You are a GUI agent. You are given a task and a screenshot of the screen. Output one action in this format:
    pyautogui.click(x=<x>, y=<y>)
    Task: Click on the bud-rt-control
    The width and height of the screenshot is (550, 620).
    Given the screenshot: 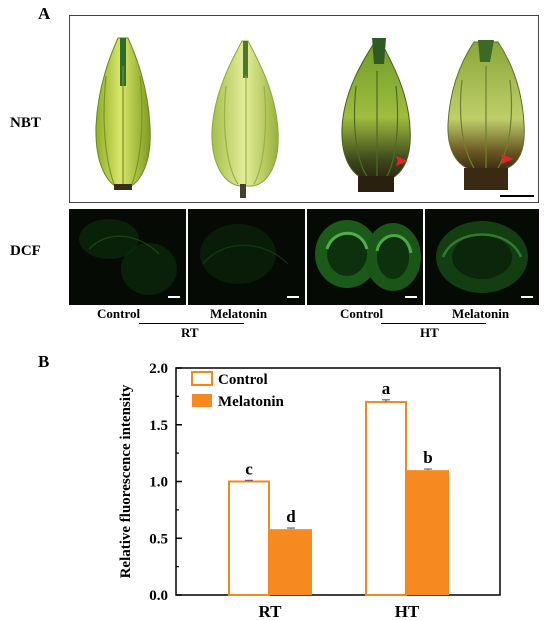 What is the action you would take?
    pyautogui.click(x=123, y=113)
    